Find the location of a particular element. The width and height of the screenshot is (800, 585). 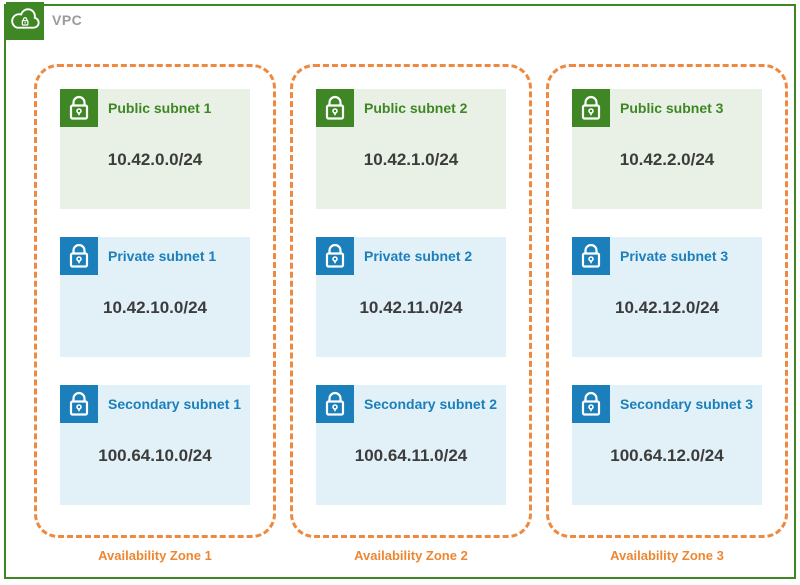

vpc-label: VPC is located at coordinates (67, 20).